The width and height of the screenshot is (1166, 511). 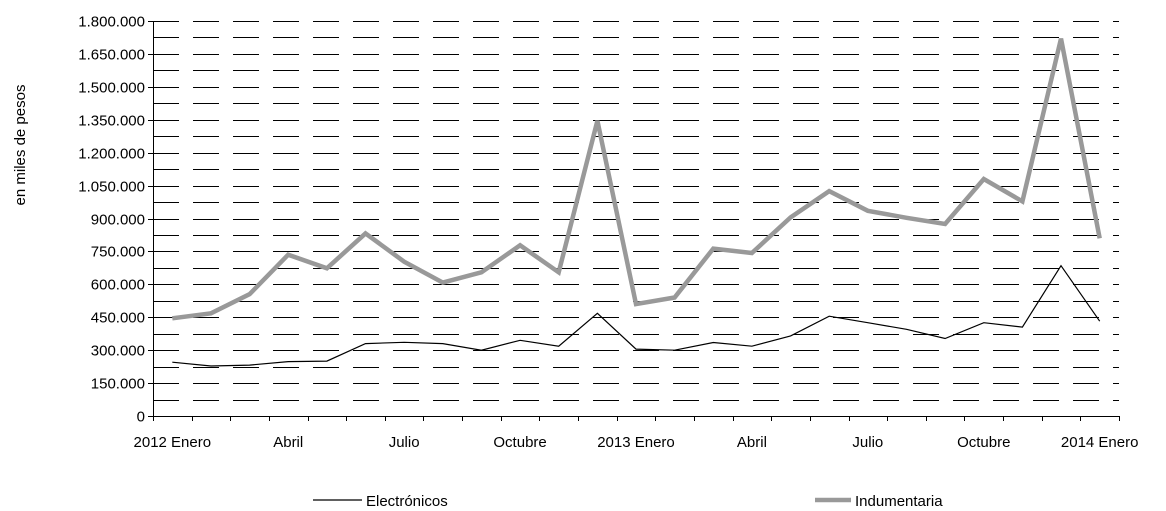 What do you see at coordinates (636, 442) in the screenshot?
I see `x-tick-label: 2013 Enero` at bounding box center [636, 442].